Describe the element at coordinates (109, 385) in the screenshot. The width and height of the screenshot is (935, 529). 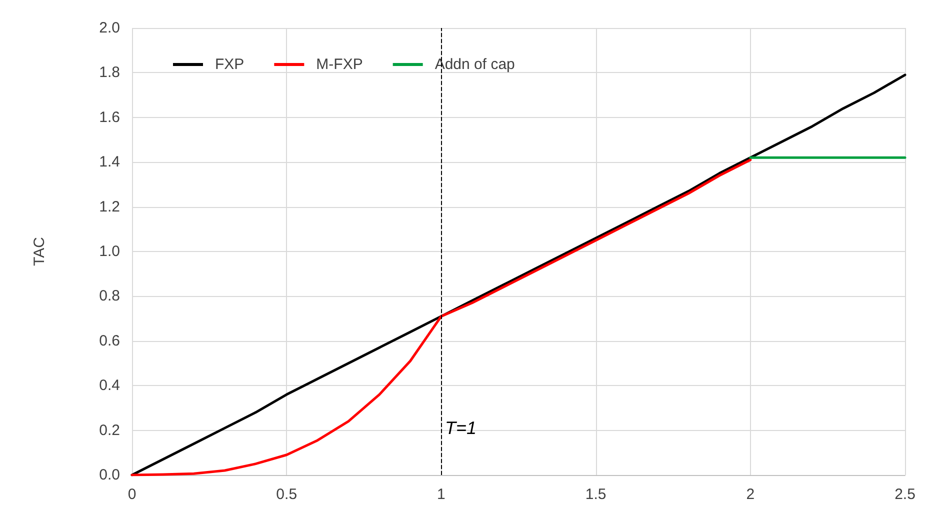
I see `y-tick-label: 0.4` at that location.